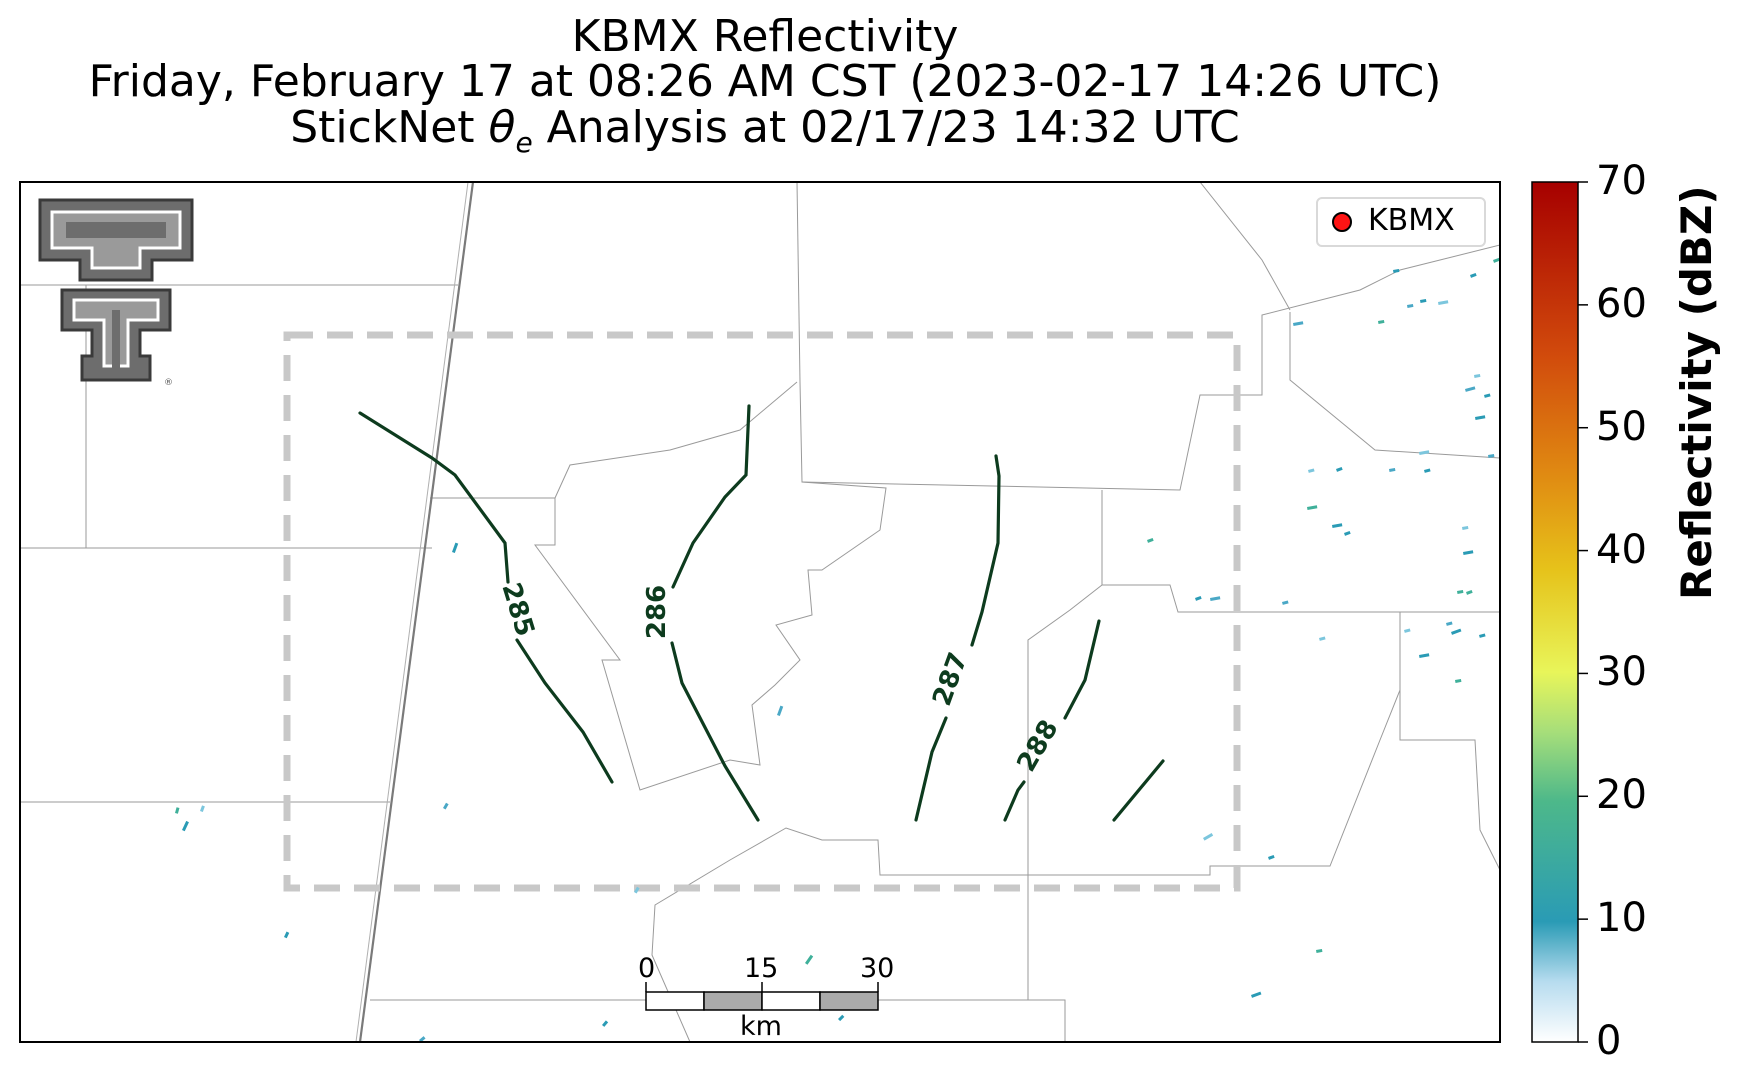  What do you see at coordinates (877, 968) in the screenshot?
I see `scale-tick-30: 30` at bounding box center [877, 968].